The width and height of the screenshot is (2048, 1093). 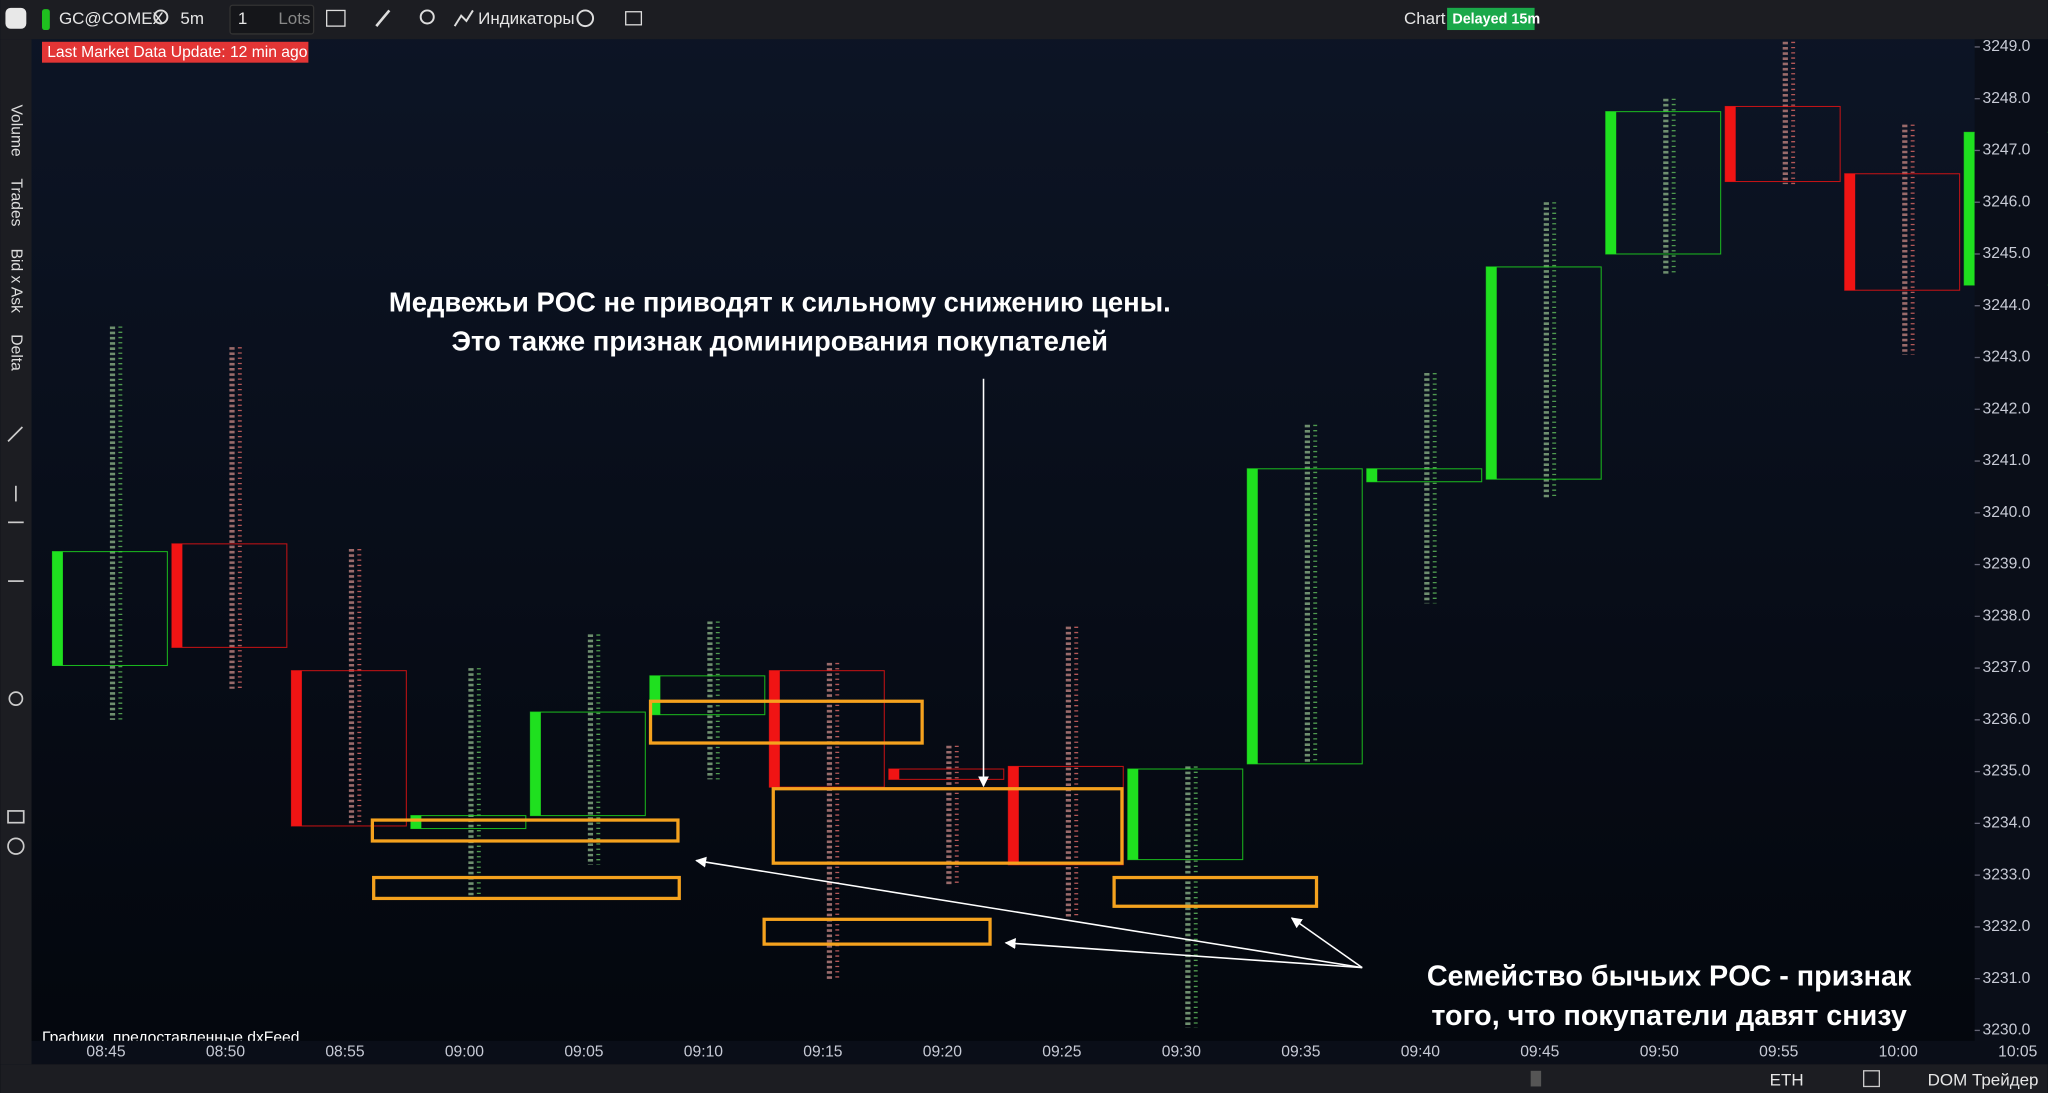 I want to click on status-bar, so click(x=1024, y=1078).